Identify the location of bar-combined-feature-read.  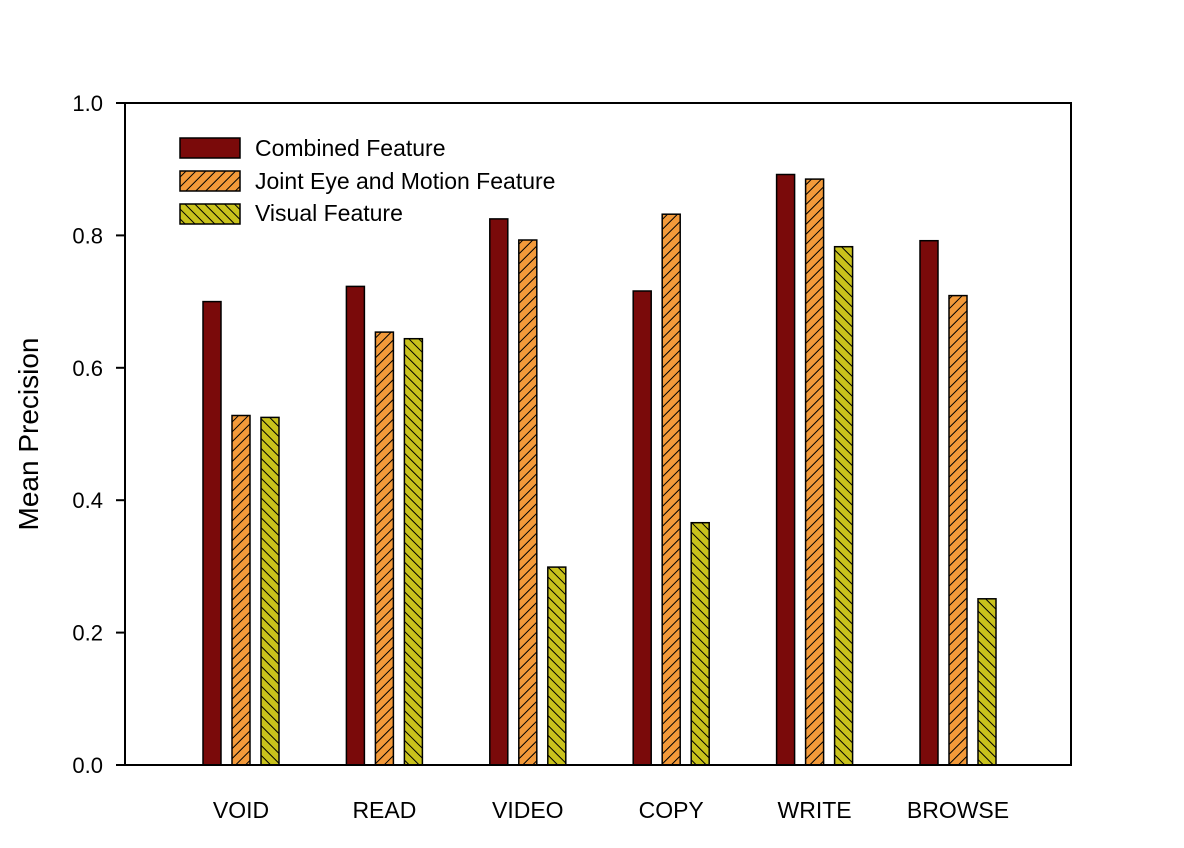
(355, 525).